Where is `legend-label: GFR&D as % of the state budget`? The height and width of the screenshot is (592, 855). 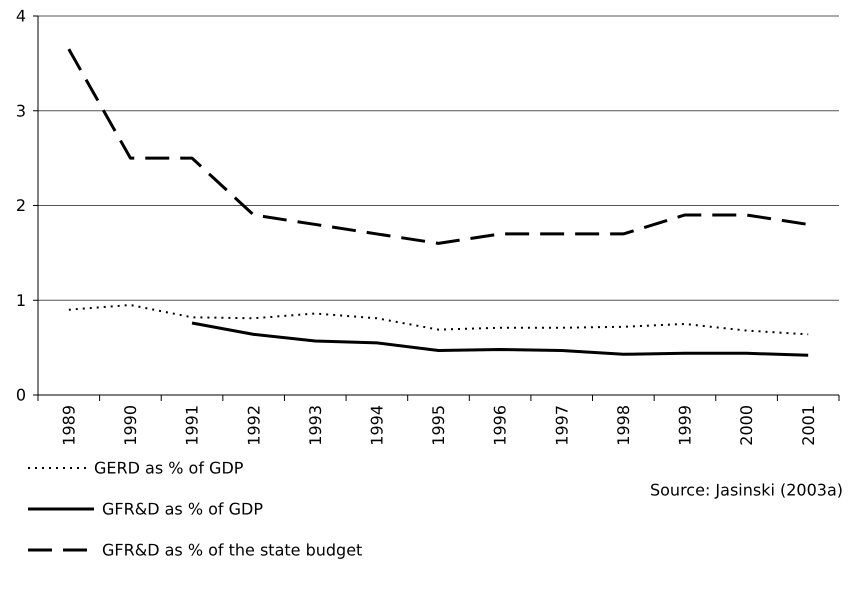 legend-label: GFR&D as % of the state budget is located at coordinates (232, 550).